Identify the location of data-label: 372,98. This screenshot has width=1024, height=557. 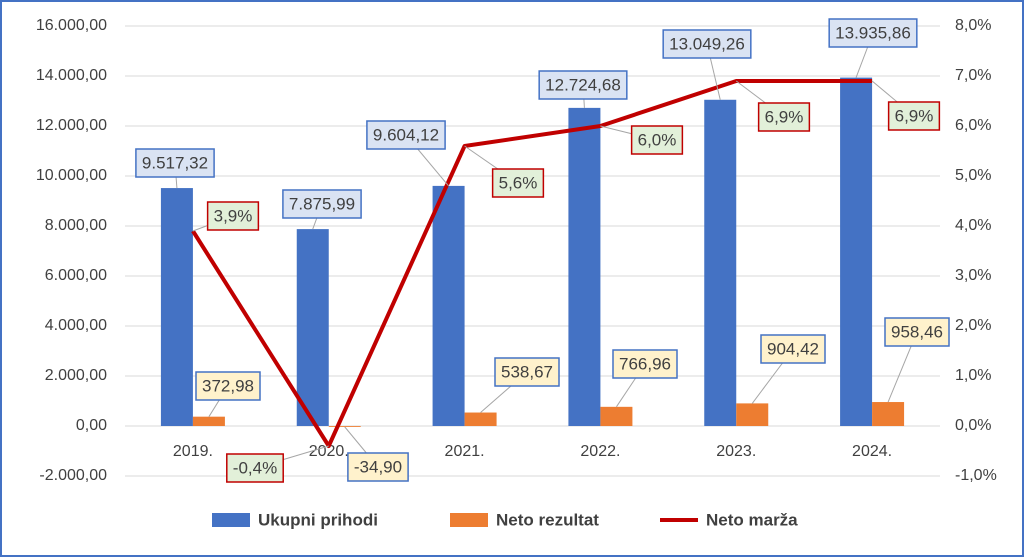
(228, 394).